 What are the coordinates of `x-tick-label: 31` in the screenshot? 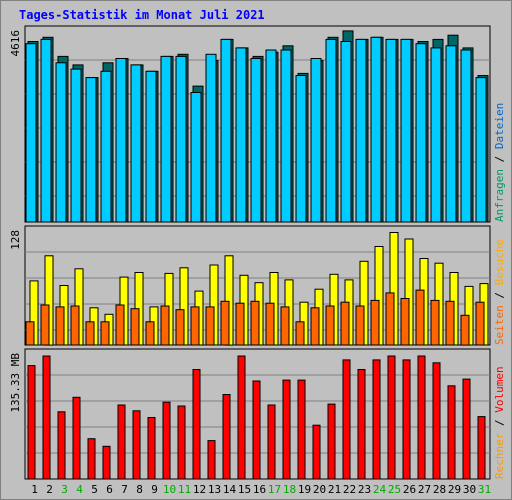 It's located at (484, 489).